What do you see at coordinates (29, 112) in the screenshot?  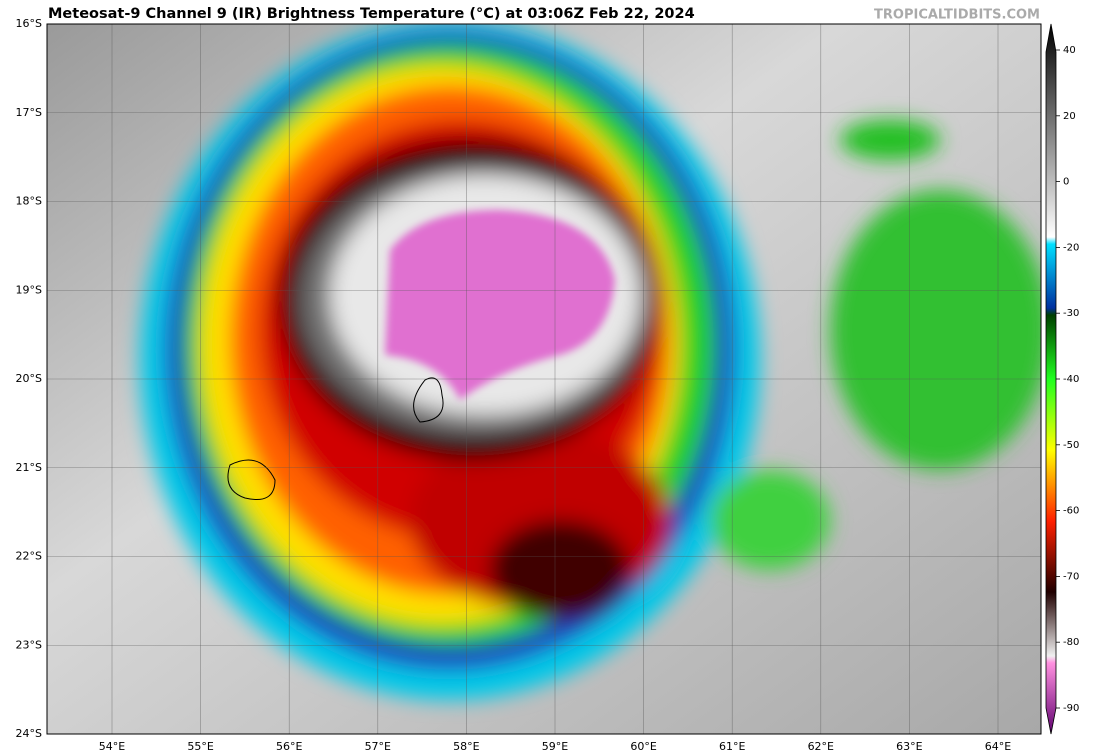 I see `lat-label: 17°S` at bounding box center [29, 112].